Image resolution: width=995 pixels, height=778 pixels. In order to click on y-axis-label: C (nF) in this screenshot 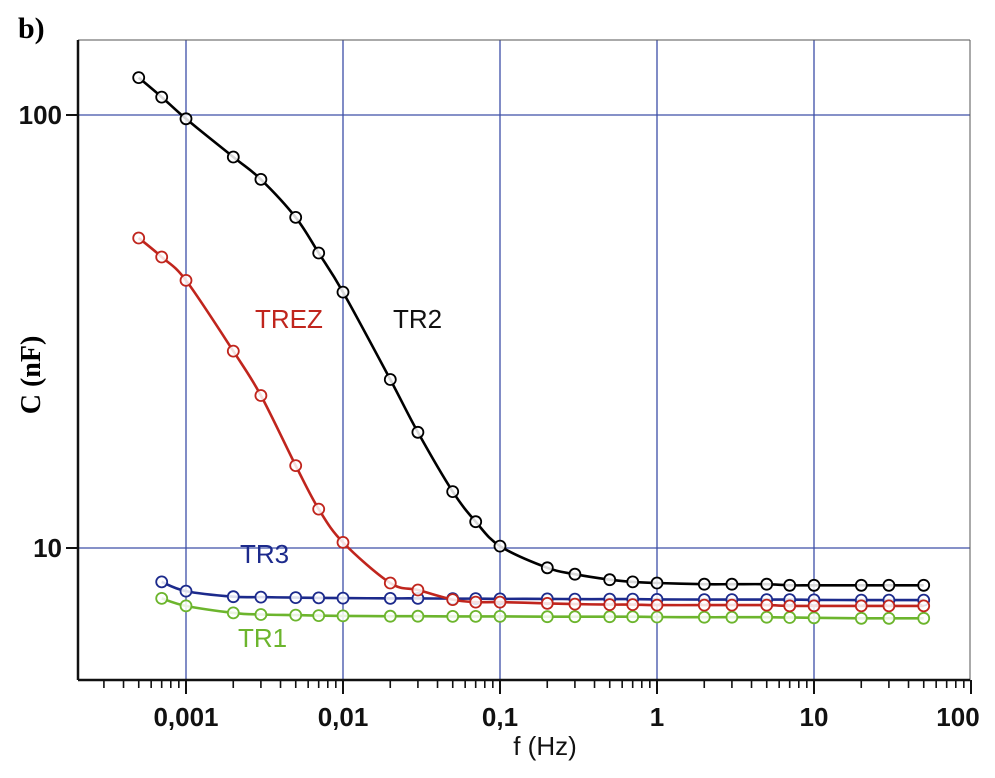, I will do `click(31, 375)`.